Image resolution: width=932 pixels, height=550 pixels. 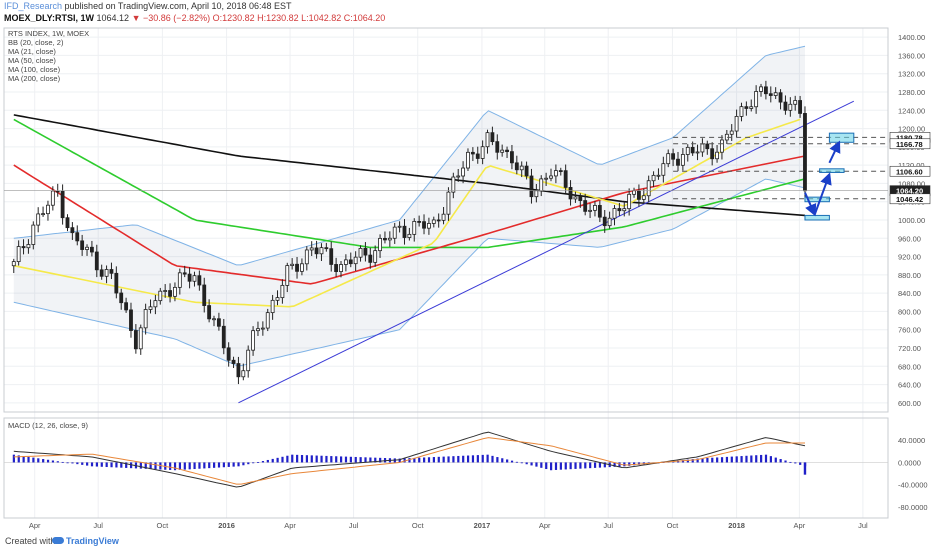 I want to click on price-tick-label: 600.00, so click(x=909, y=403).